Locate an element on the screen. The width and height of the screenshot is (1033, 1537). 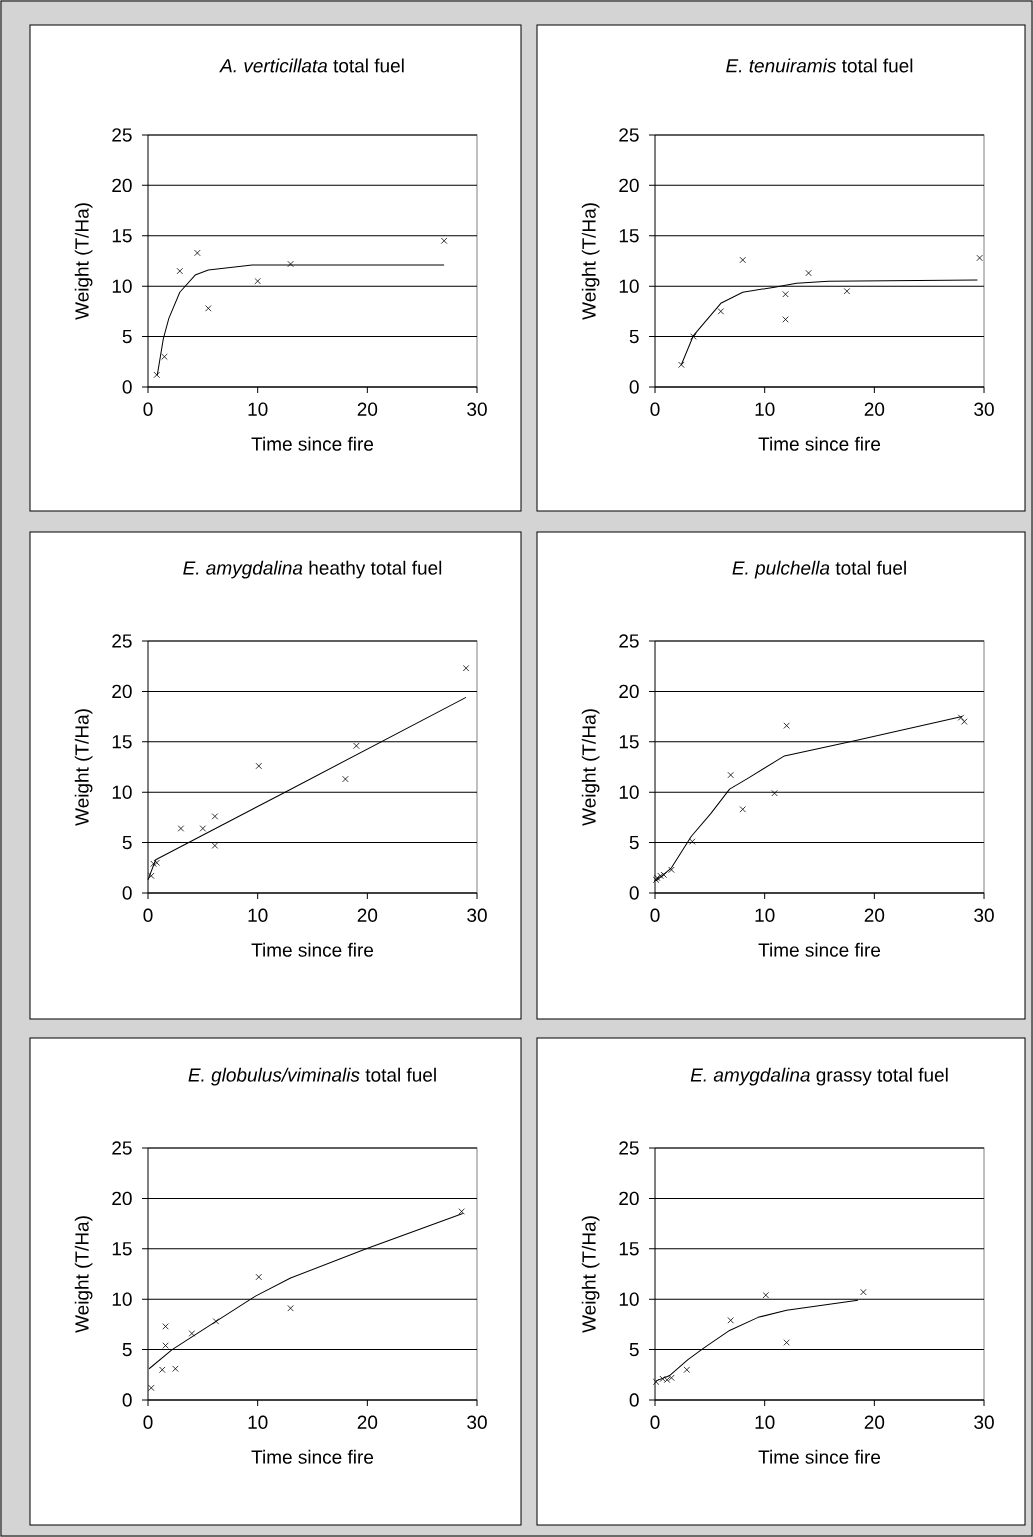
chart-title: A. verticillata total fuel is located at coordinates (311, 65).